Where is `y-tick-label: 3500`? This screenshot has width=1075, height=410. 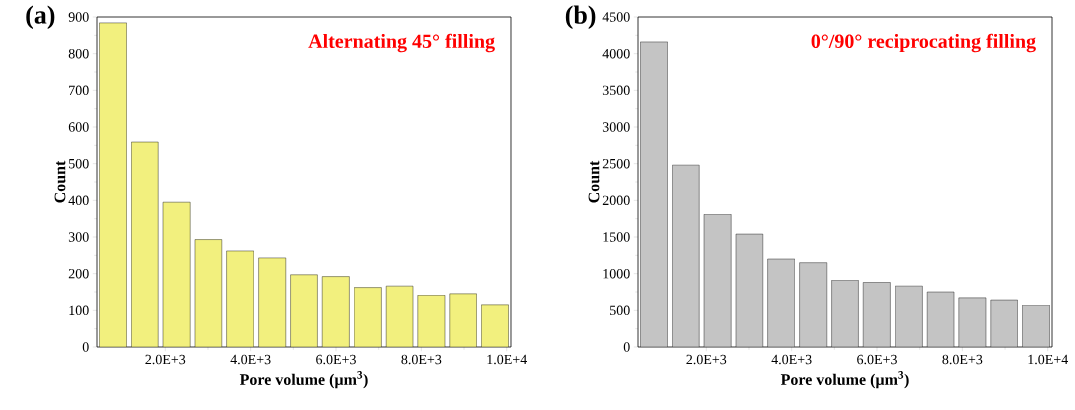 y-tick-label: 3500 is located at coordinates (616, 90).